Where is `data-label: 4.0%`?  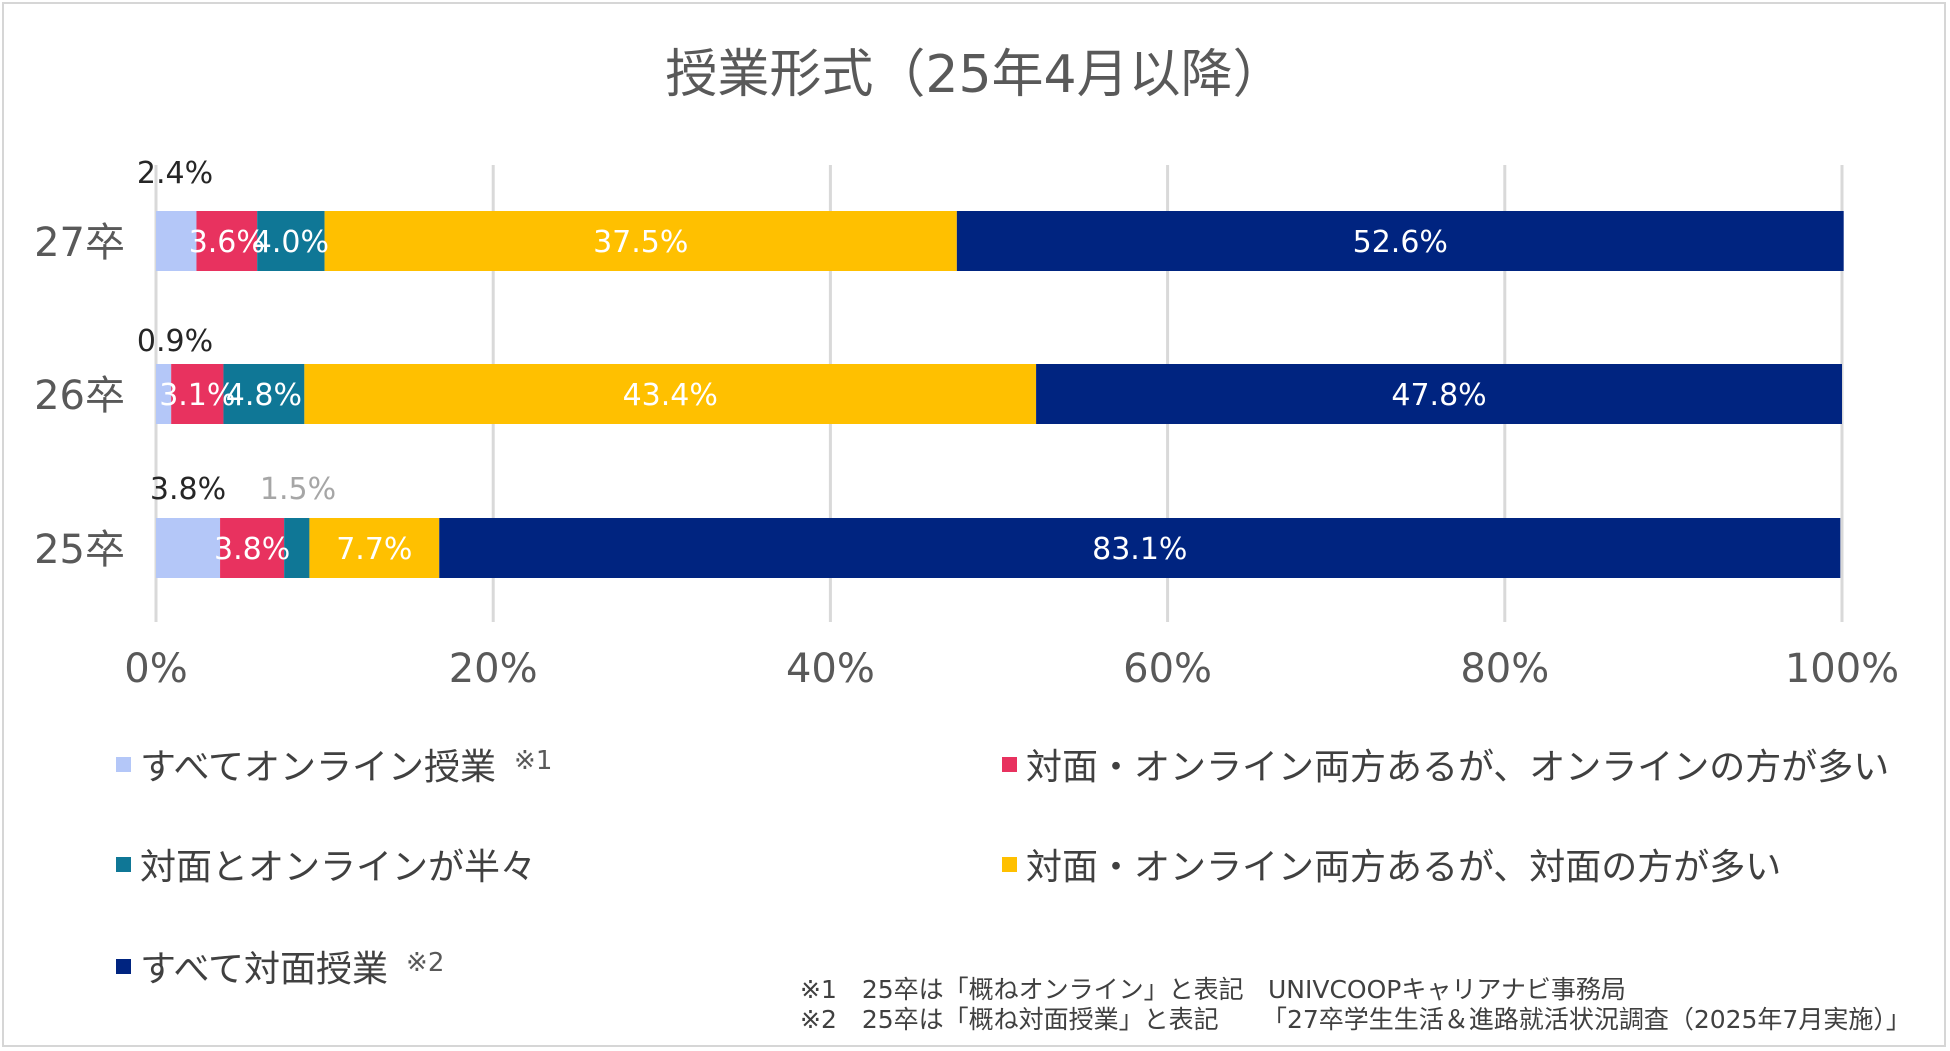 data-label: 4.0% is located at coordinates (291, 242).